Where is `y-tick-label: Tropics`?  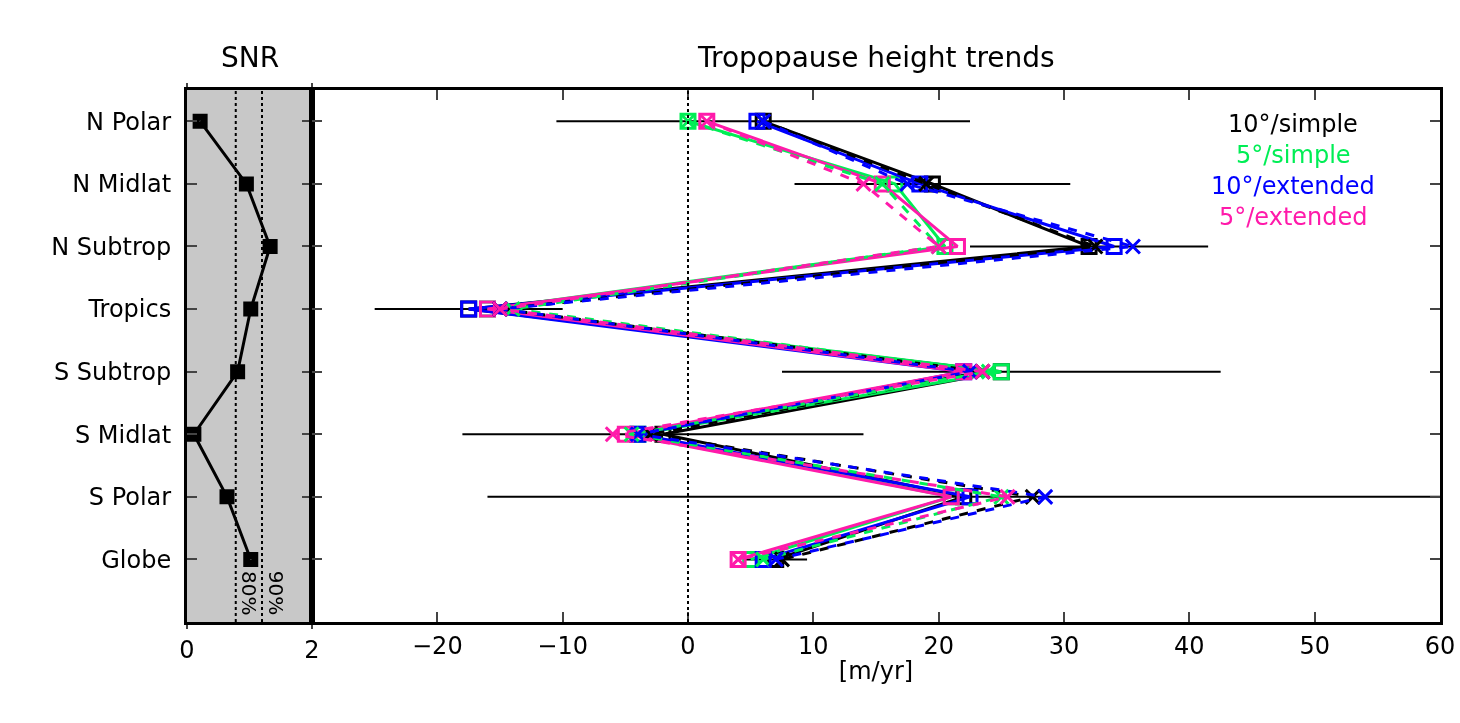 y-tick-label: Tropics is located at coordinates (129, 309).